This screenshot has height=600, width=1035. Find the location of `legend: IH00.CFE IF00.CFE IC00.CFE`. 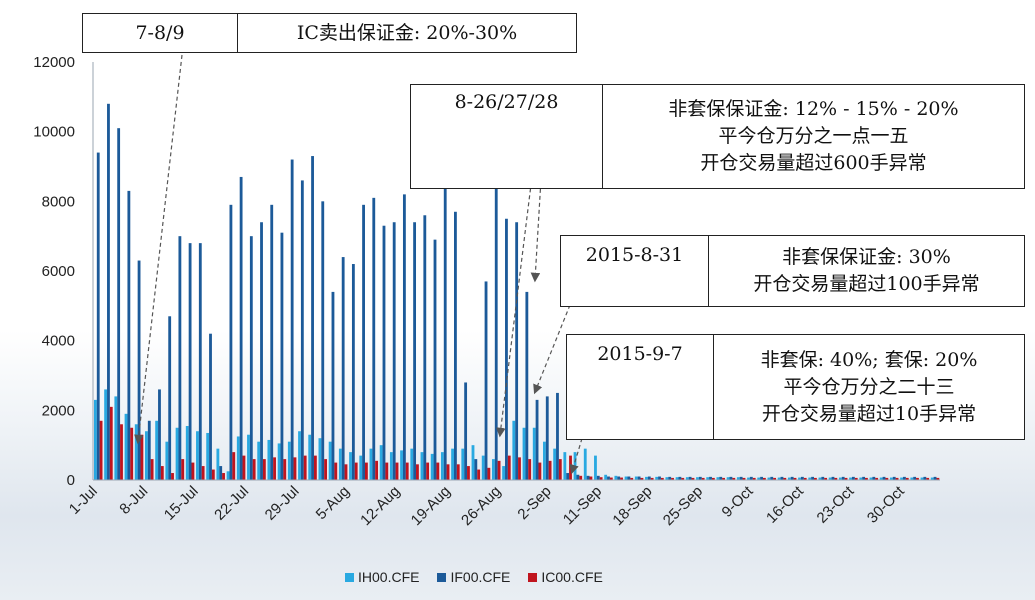

legend: IH00.CFE IF00.CFE IC00.CFE is located at coordinates (474, 577).